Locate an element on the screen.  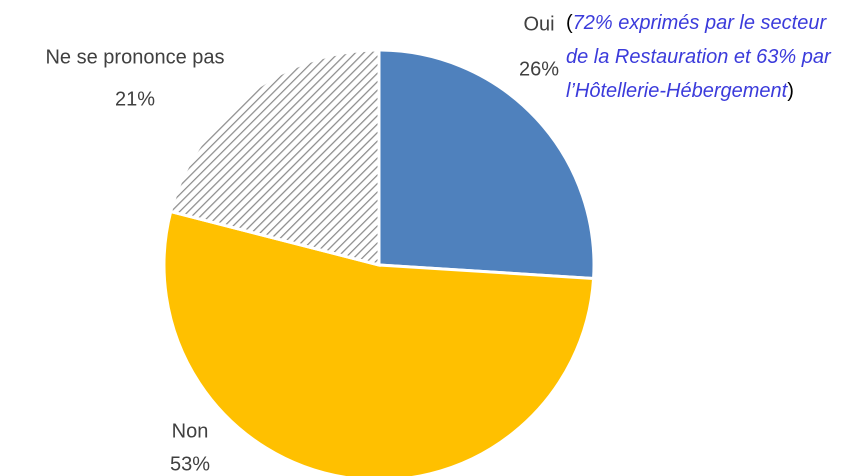
annotation-close: ) is located at coordinates (790, 91).